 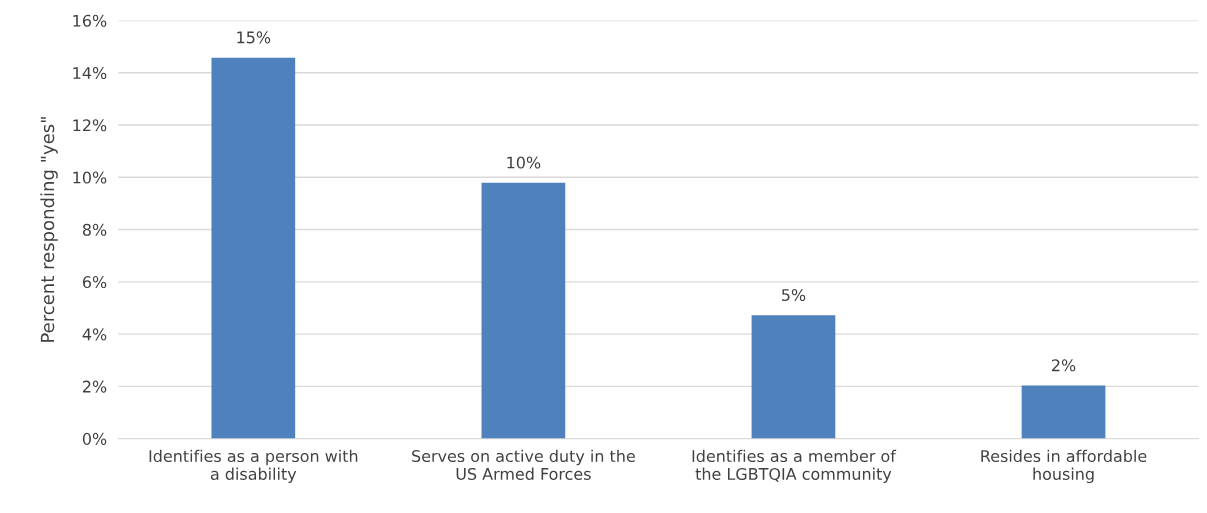 I want to click on y-tick-label: 12%, so click(x=90, y=125).